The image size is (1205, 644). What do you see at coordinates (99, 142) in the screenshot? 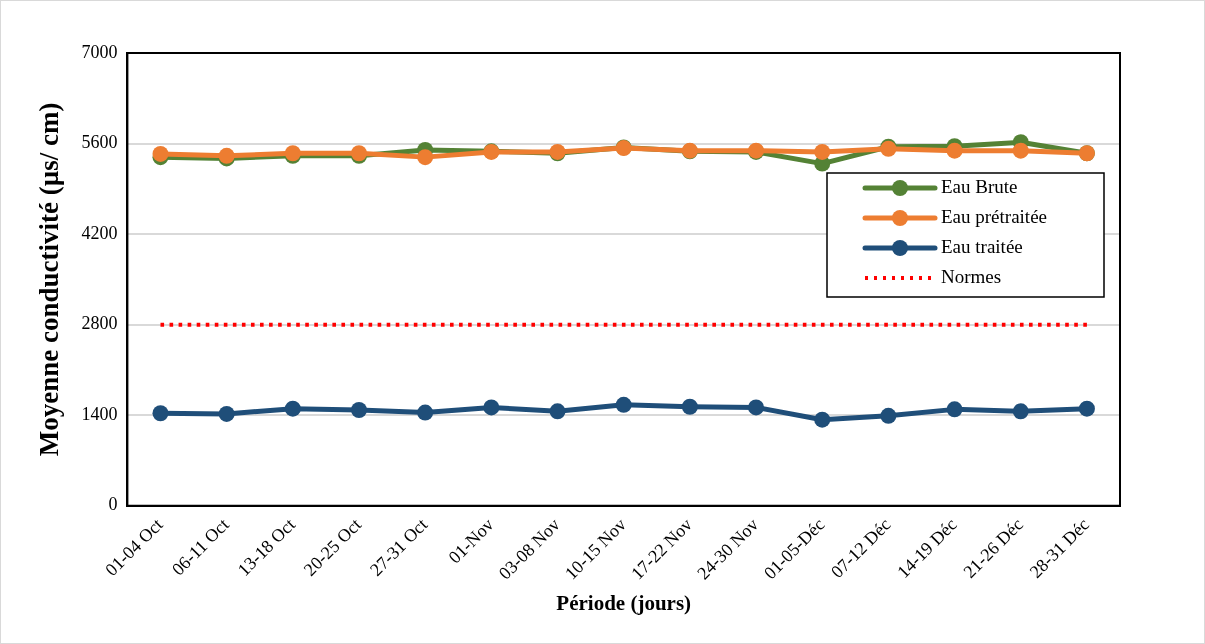
I see `y-tick-label: 5600` at bounding box center [99, 142].